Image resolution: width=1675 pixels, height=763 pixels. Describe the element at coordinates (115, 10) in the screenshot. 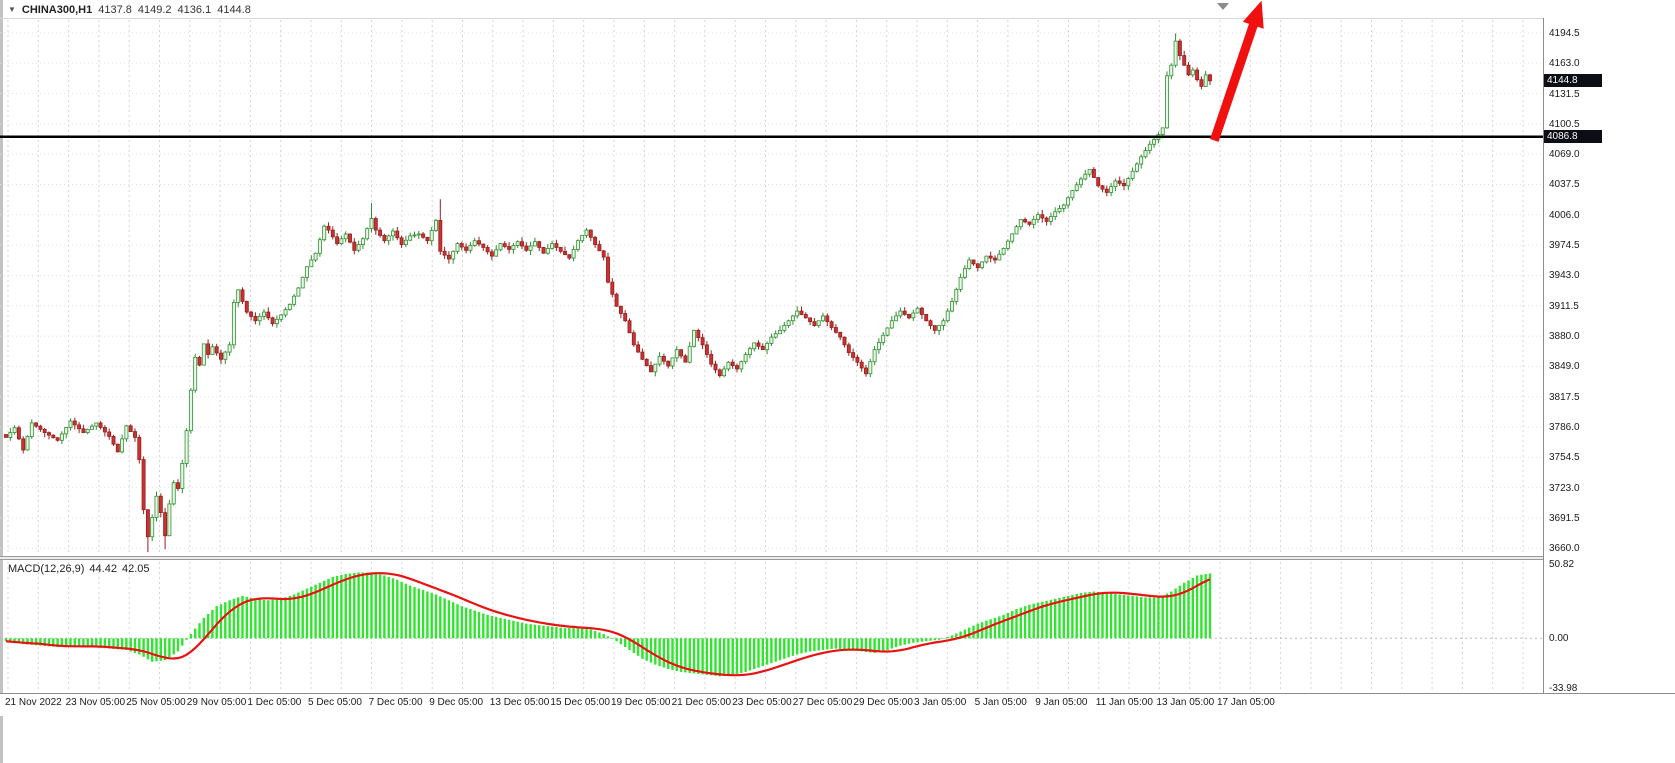

I see `ohlc-open-value: 4137.8` at that location.